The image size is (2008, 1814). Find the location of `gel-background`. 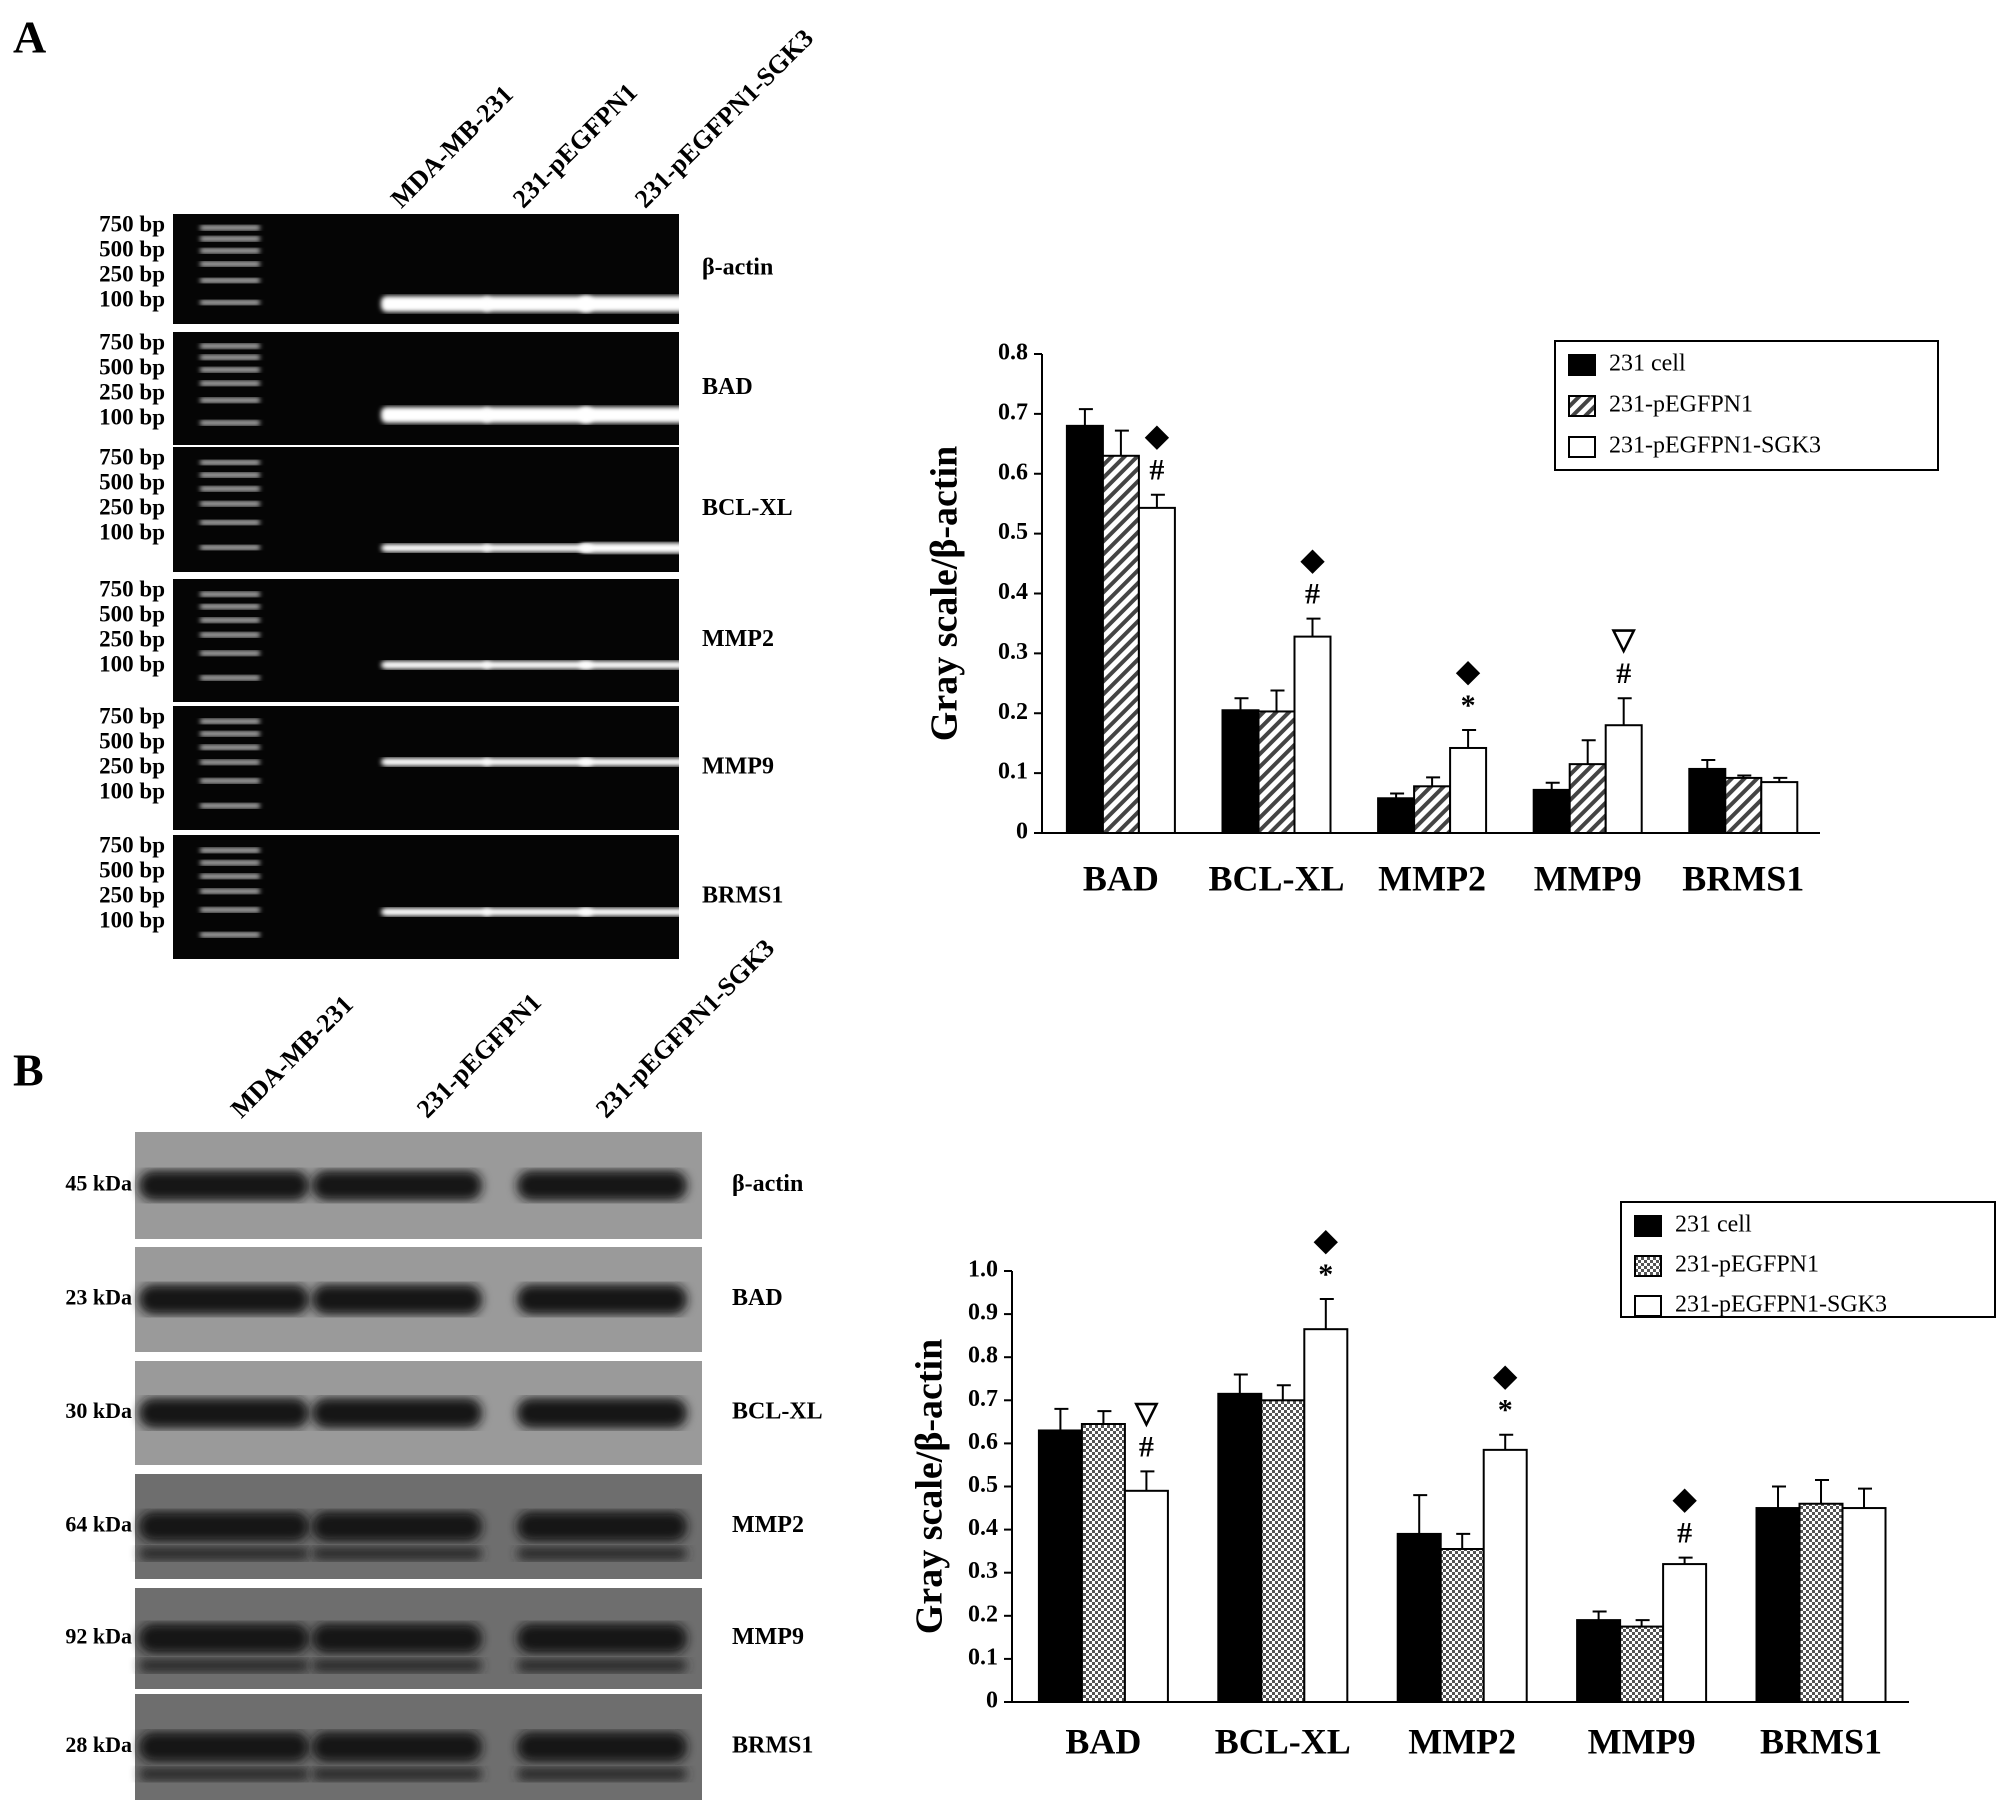

gel-background is located at coordinates (426, 640).